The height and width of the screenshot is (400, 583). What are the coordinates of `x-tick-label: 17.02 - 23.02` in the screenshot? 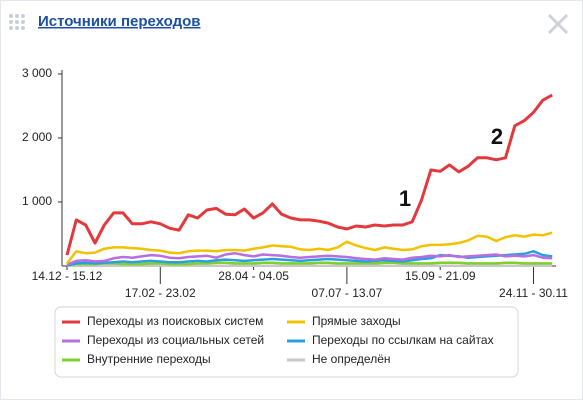 It's located at (160, 293).